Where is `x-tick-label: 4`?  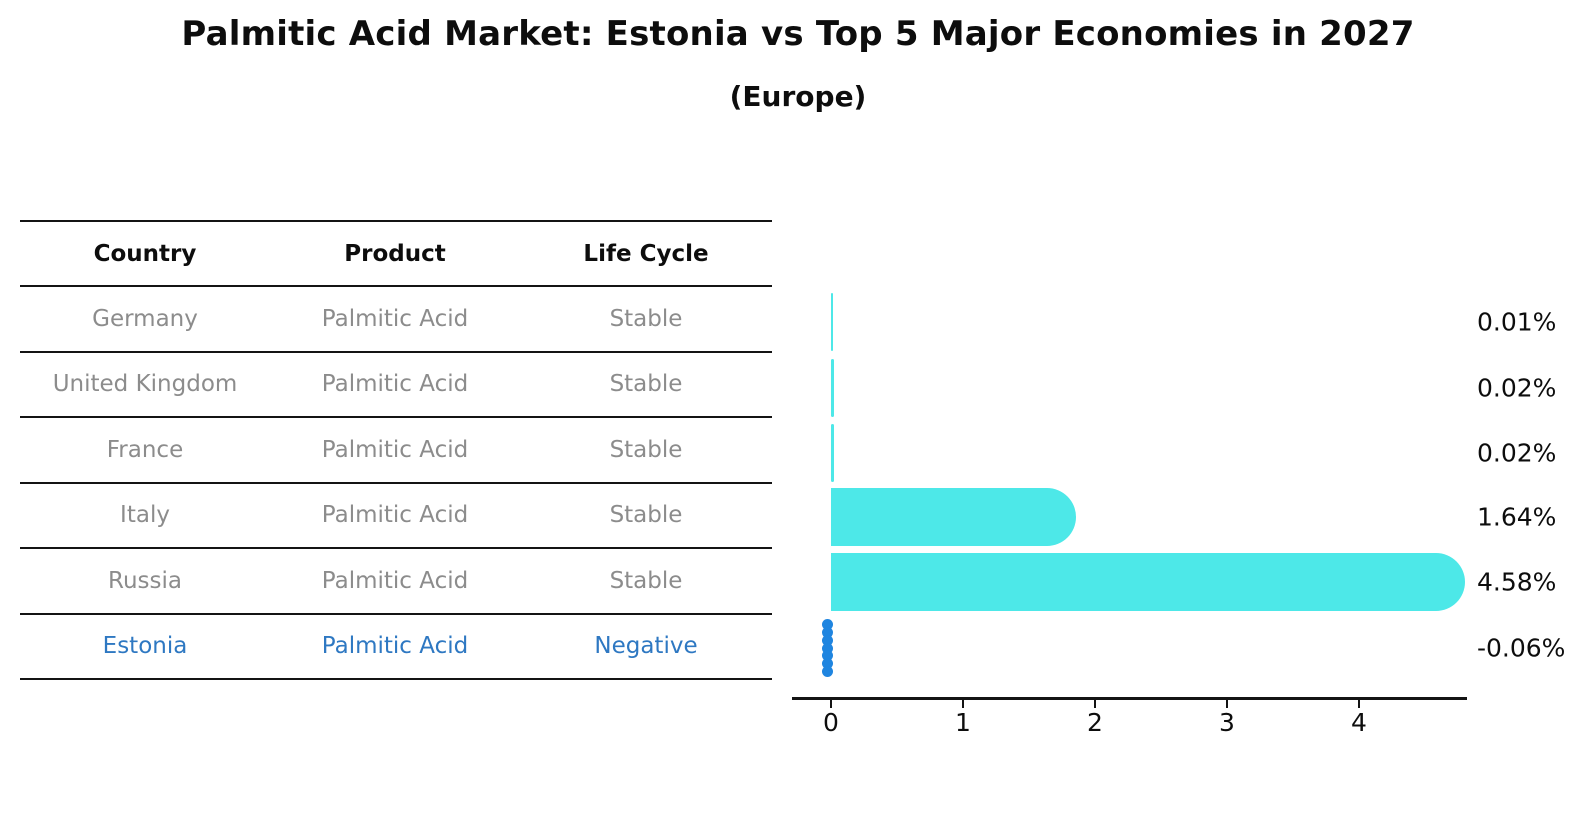 x-tick-label: 4 is located at coordinates (1359, 722).